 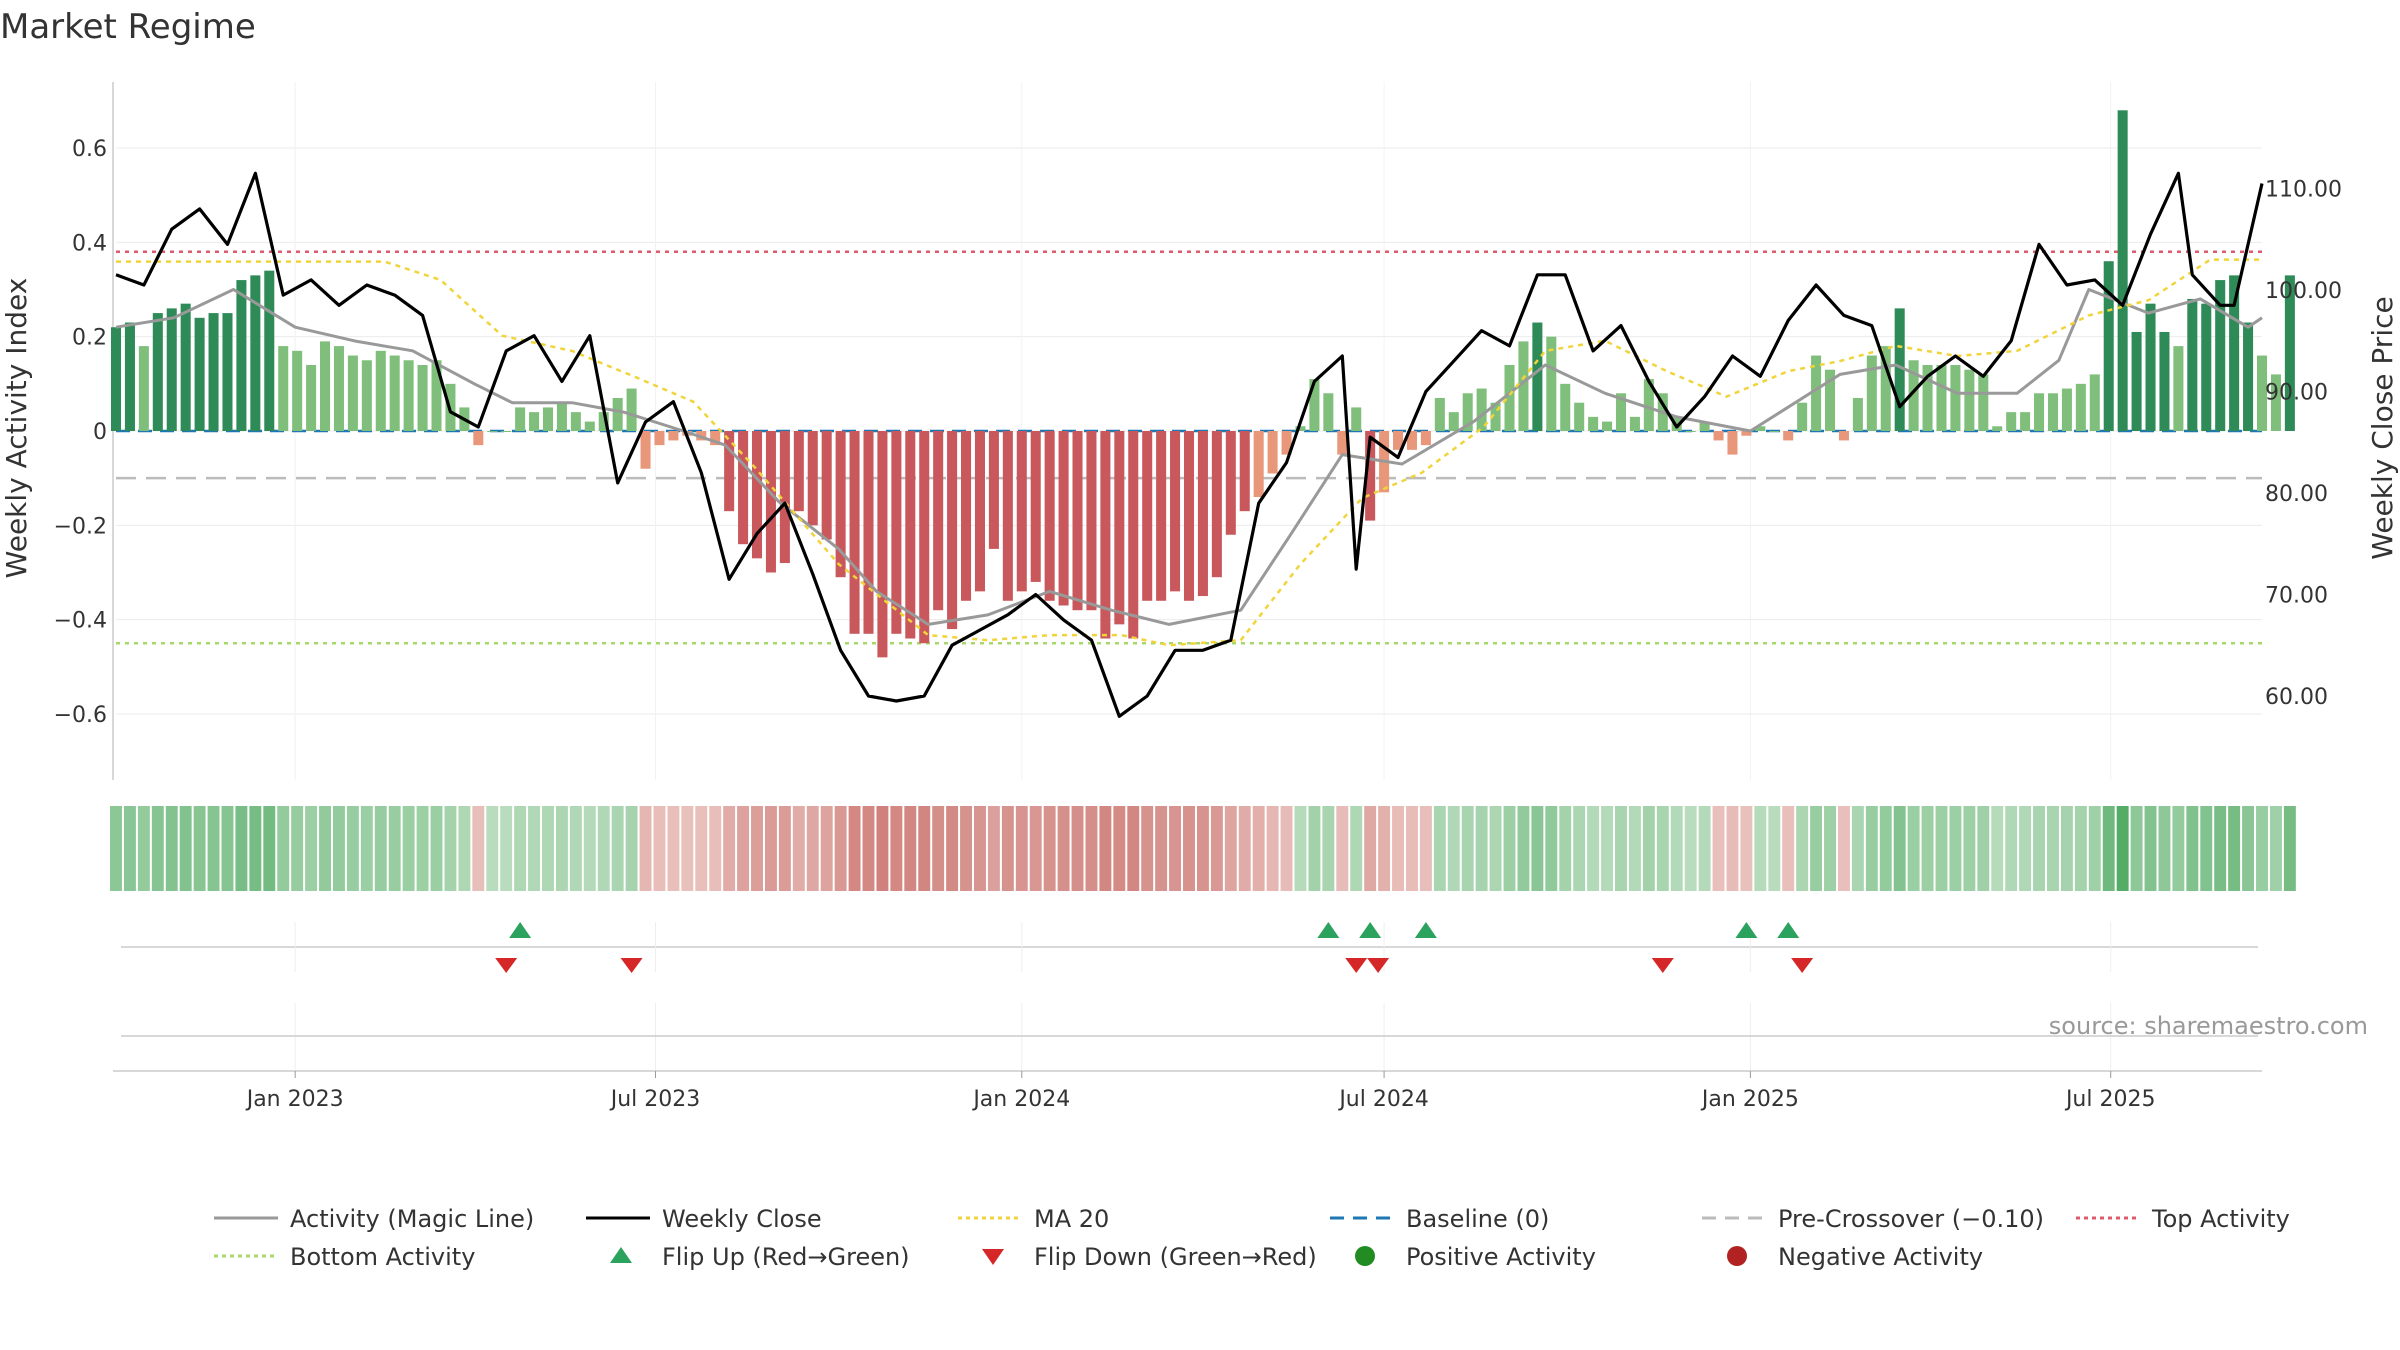 I want to click on x-tick-label: Jan 2025, so click(x=1749, y=1099).